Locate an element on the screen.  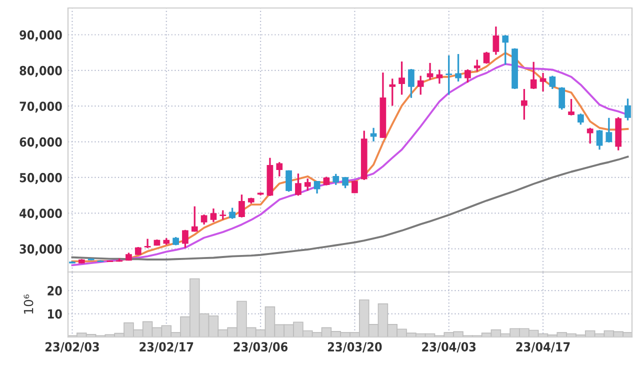
x-tick-label: 23/02/17 is located at coordinates (167, 347).